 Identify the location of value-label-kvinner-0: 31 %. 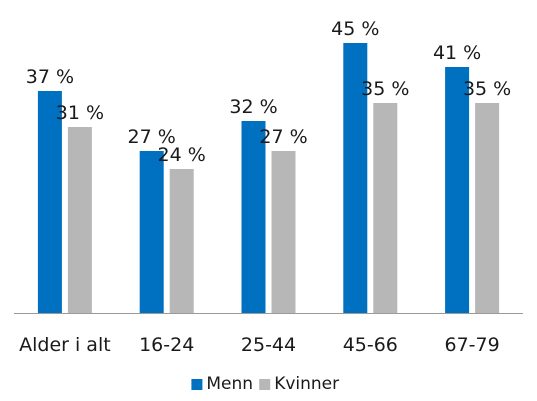
(80, 113).